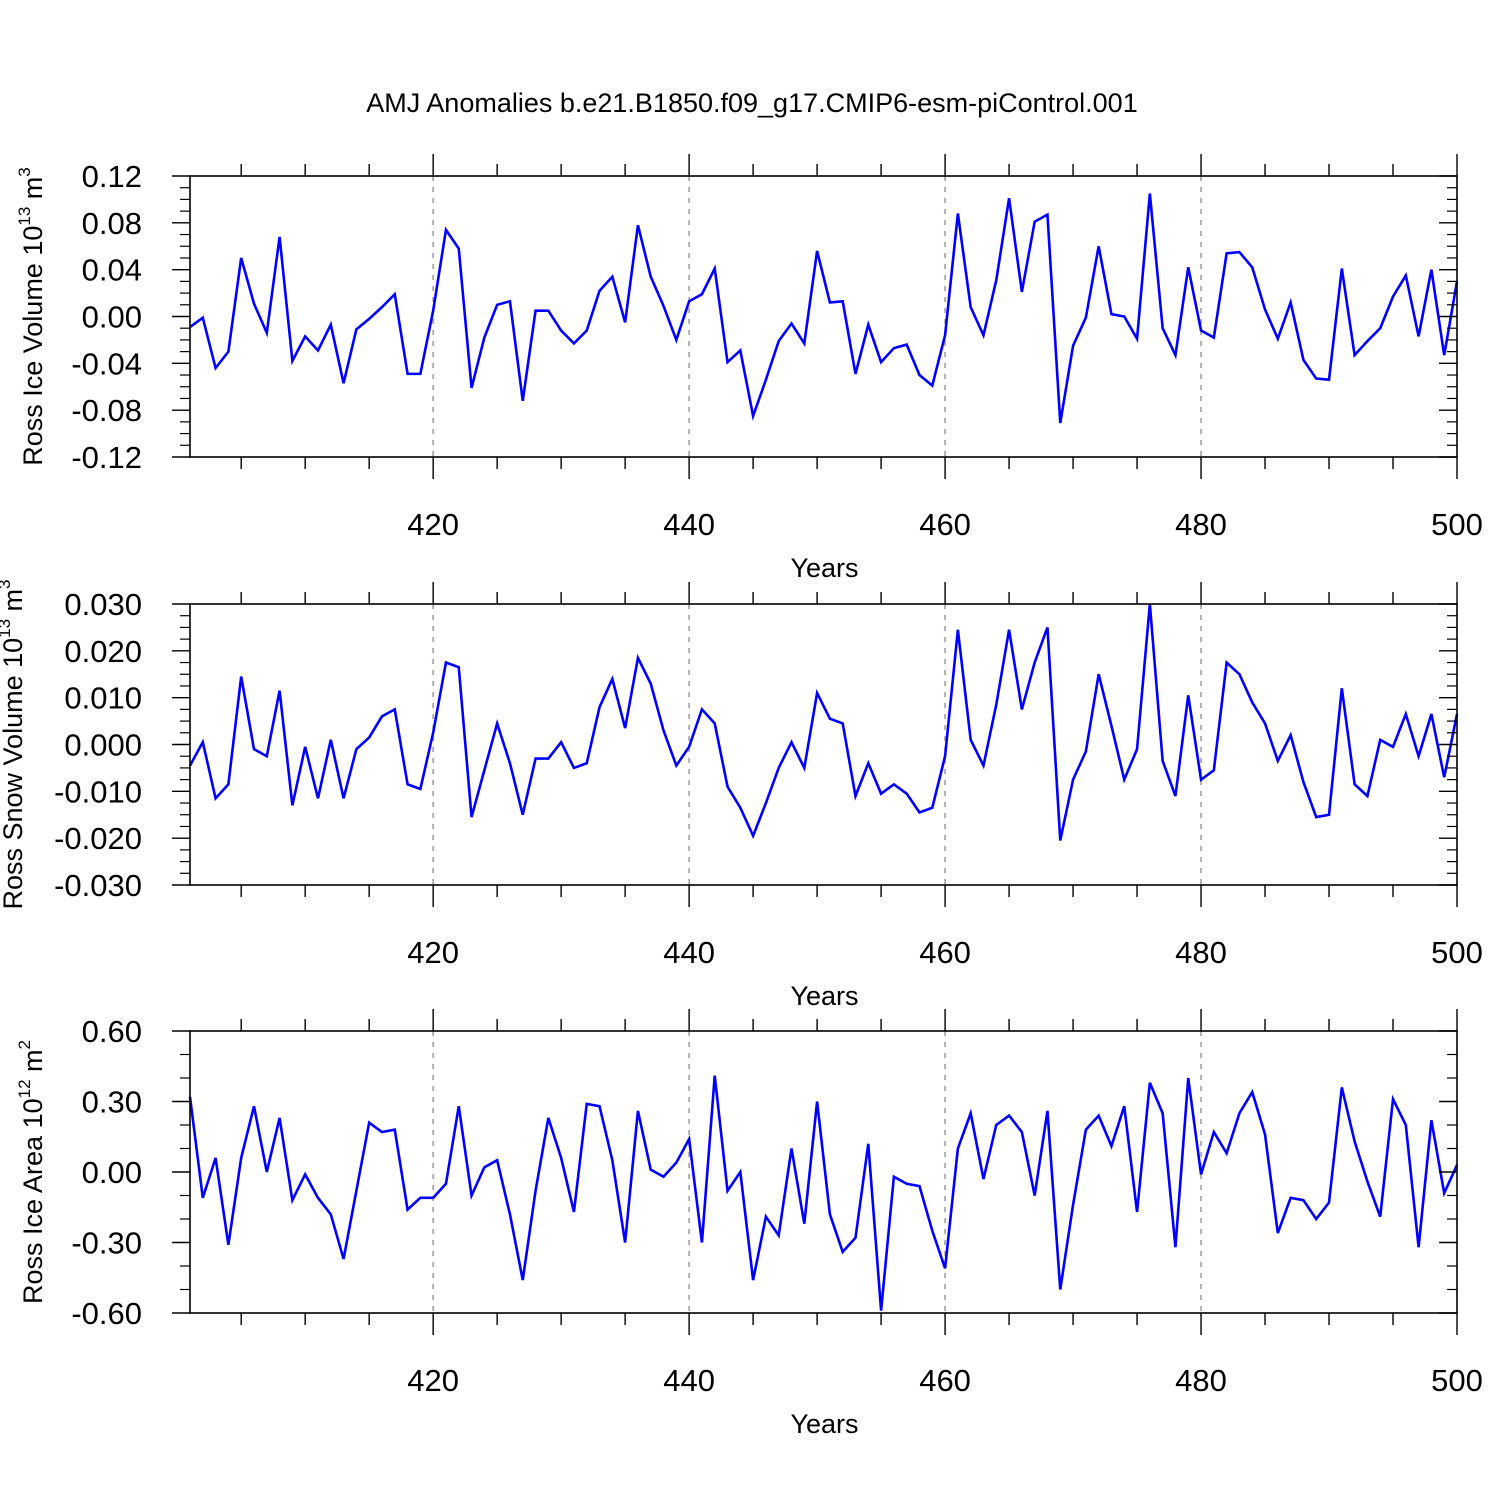  Describe the element at coordinates (98, 838) in the screenshot. I see `y-tick-label: -0.020` at that location.